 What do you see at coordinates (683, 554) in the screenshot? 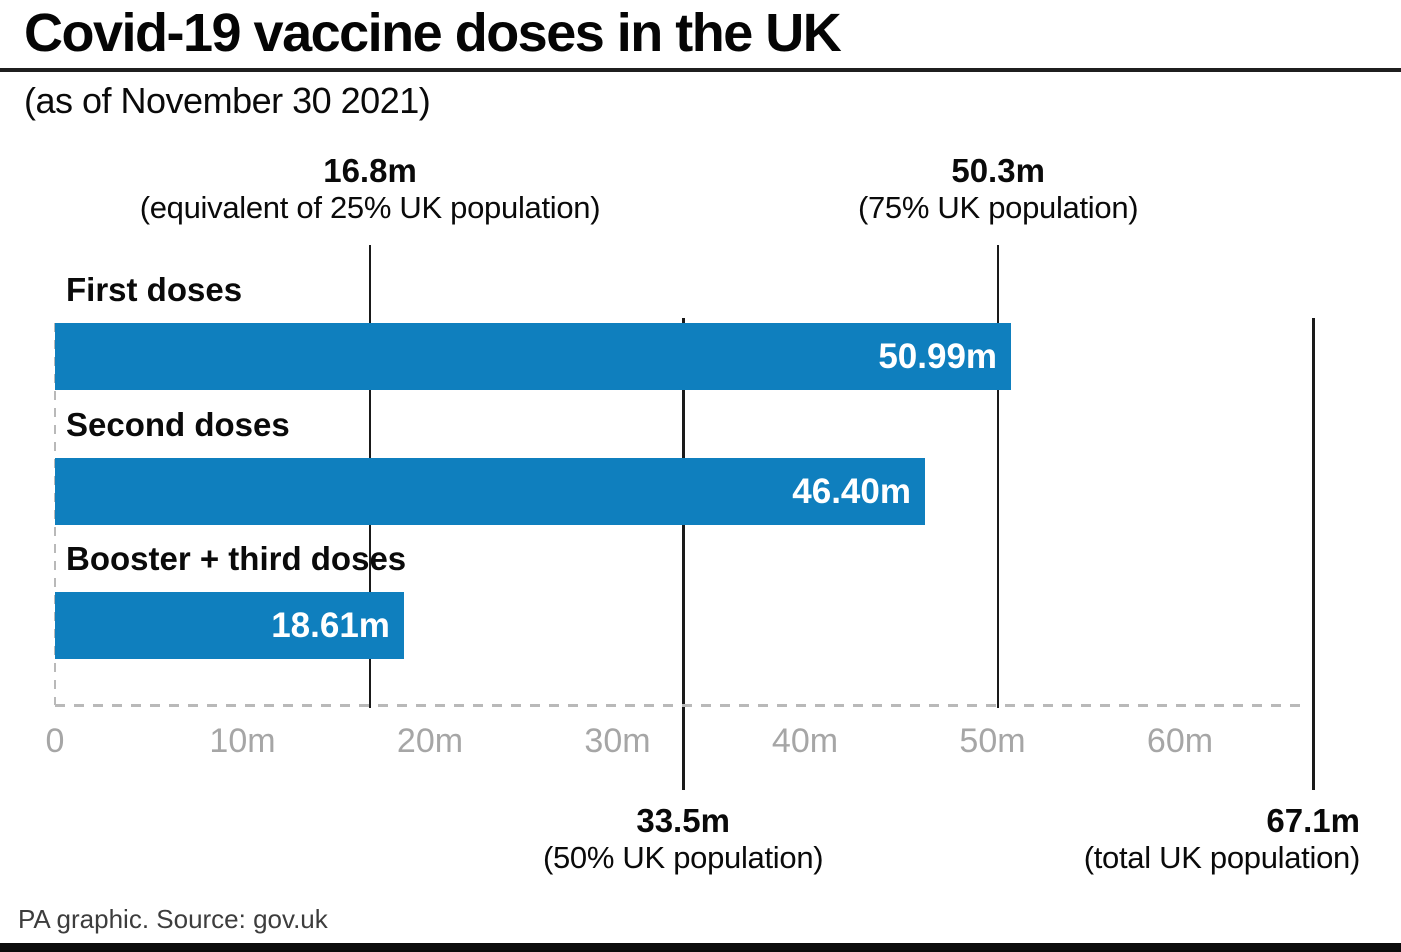
I see `reference-line-33.5m` at bounding box center [683, 554].